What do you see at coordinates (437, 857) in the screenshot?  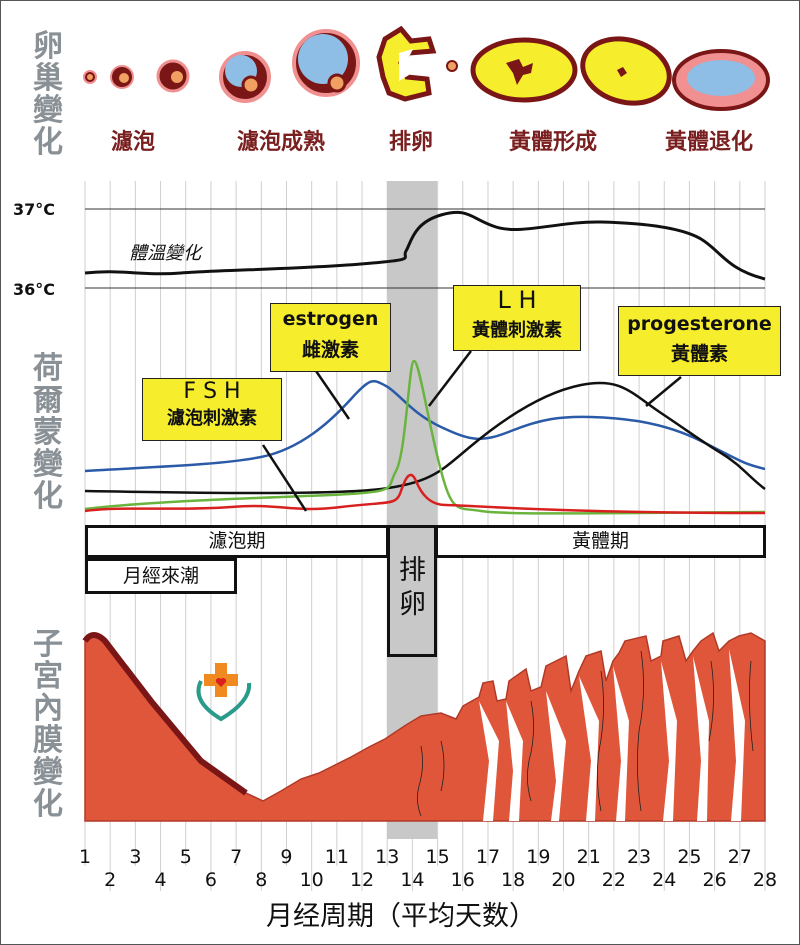 I see `x-tick-15: 15` at bounding box center [437, 857].